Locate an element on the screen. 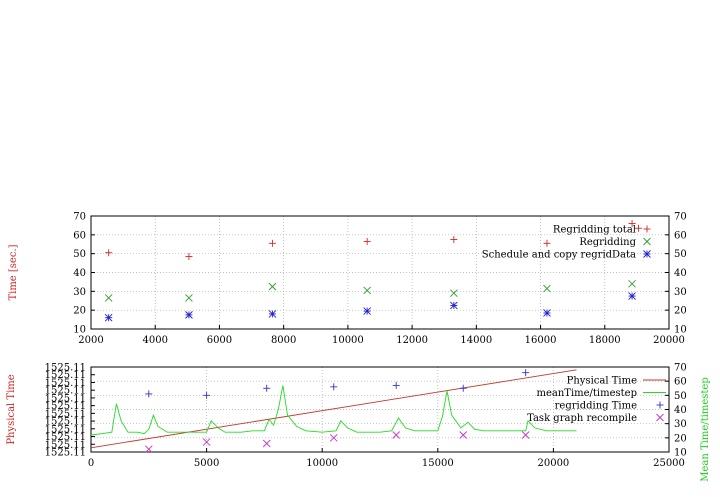 The width and height of the screenshot is (720, 504). top-x-tick-label: 14000 is located at coordinates (476, 340).